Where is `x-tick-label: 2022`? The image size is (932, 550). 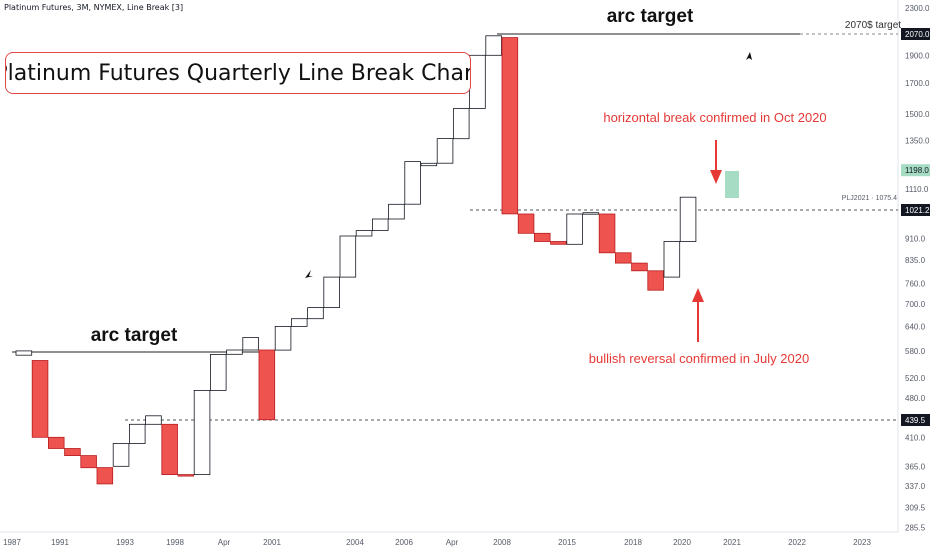
x-tick-label: 2022 is located at coordinates (797, 542).